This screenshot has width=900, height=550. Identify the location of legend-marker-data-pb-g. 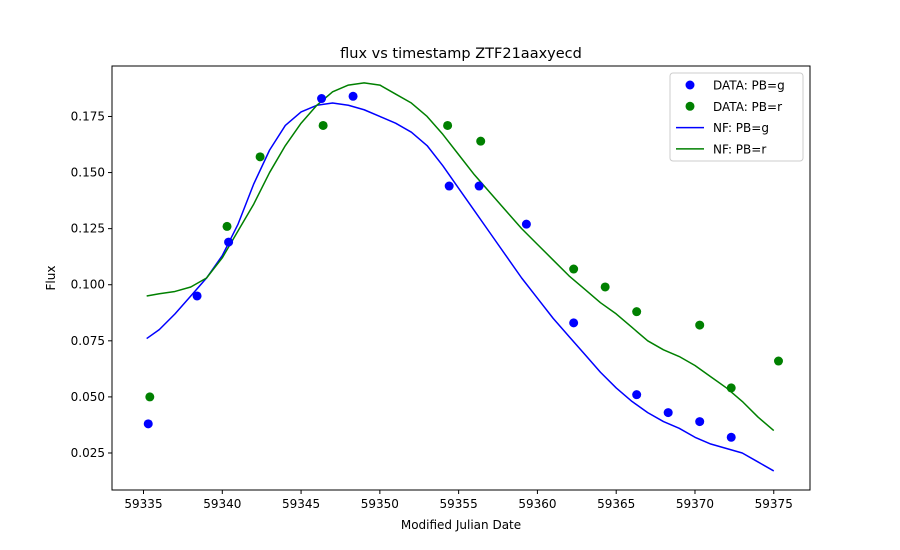
(690, 85).